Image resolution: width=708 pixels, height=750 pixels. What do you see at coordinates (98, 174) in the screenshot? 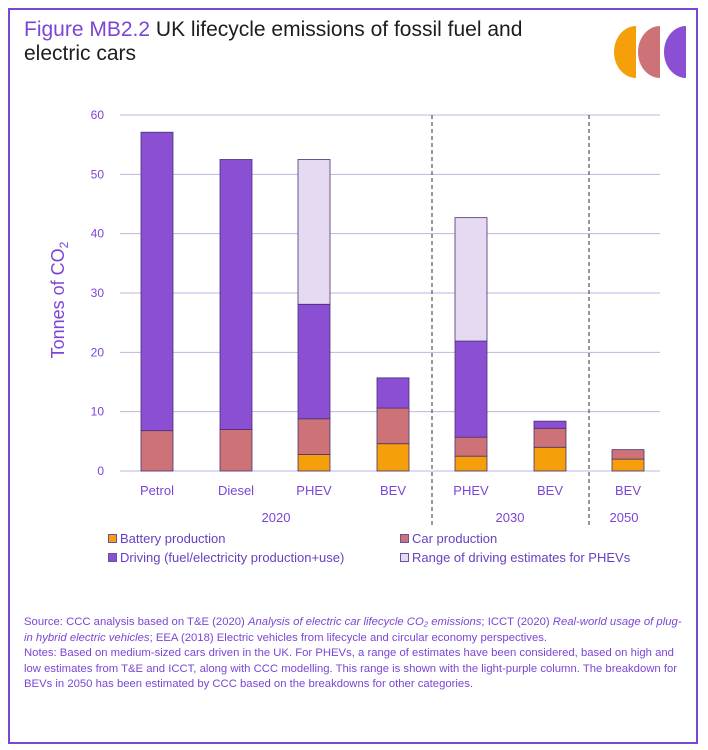
I see `y-tick-label: 50` at bounding box center [98, 174].